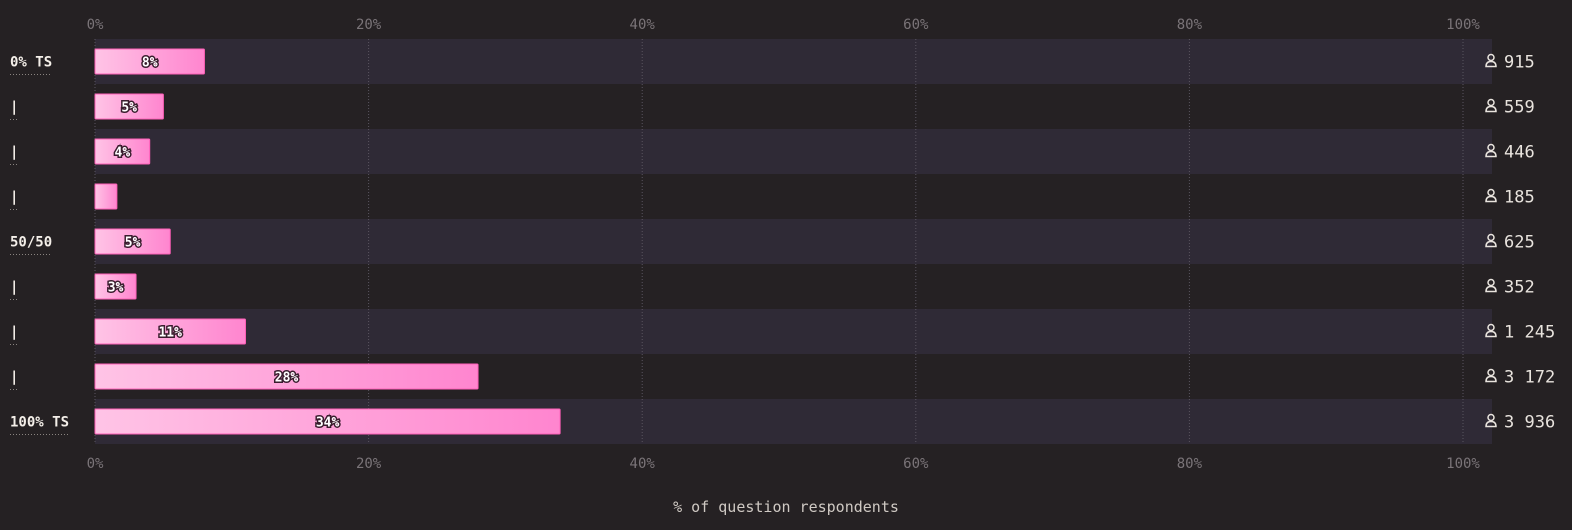  Describe the element at coordinates (1519, 153) in the screenshot. I see `respondent-count: 446` at that location.